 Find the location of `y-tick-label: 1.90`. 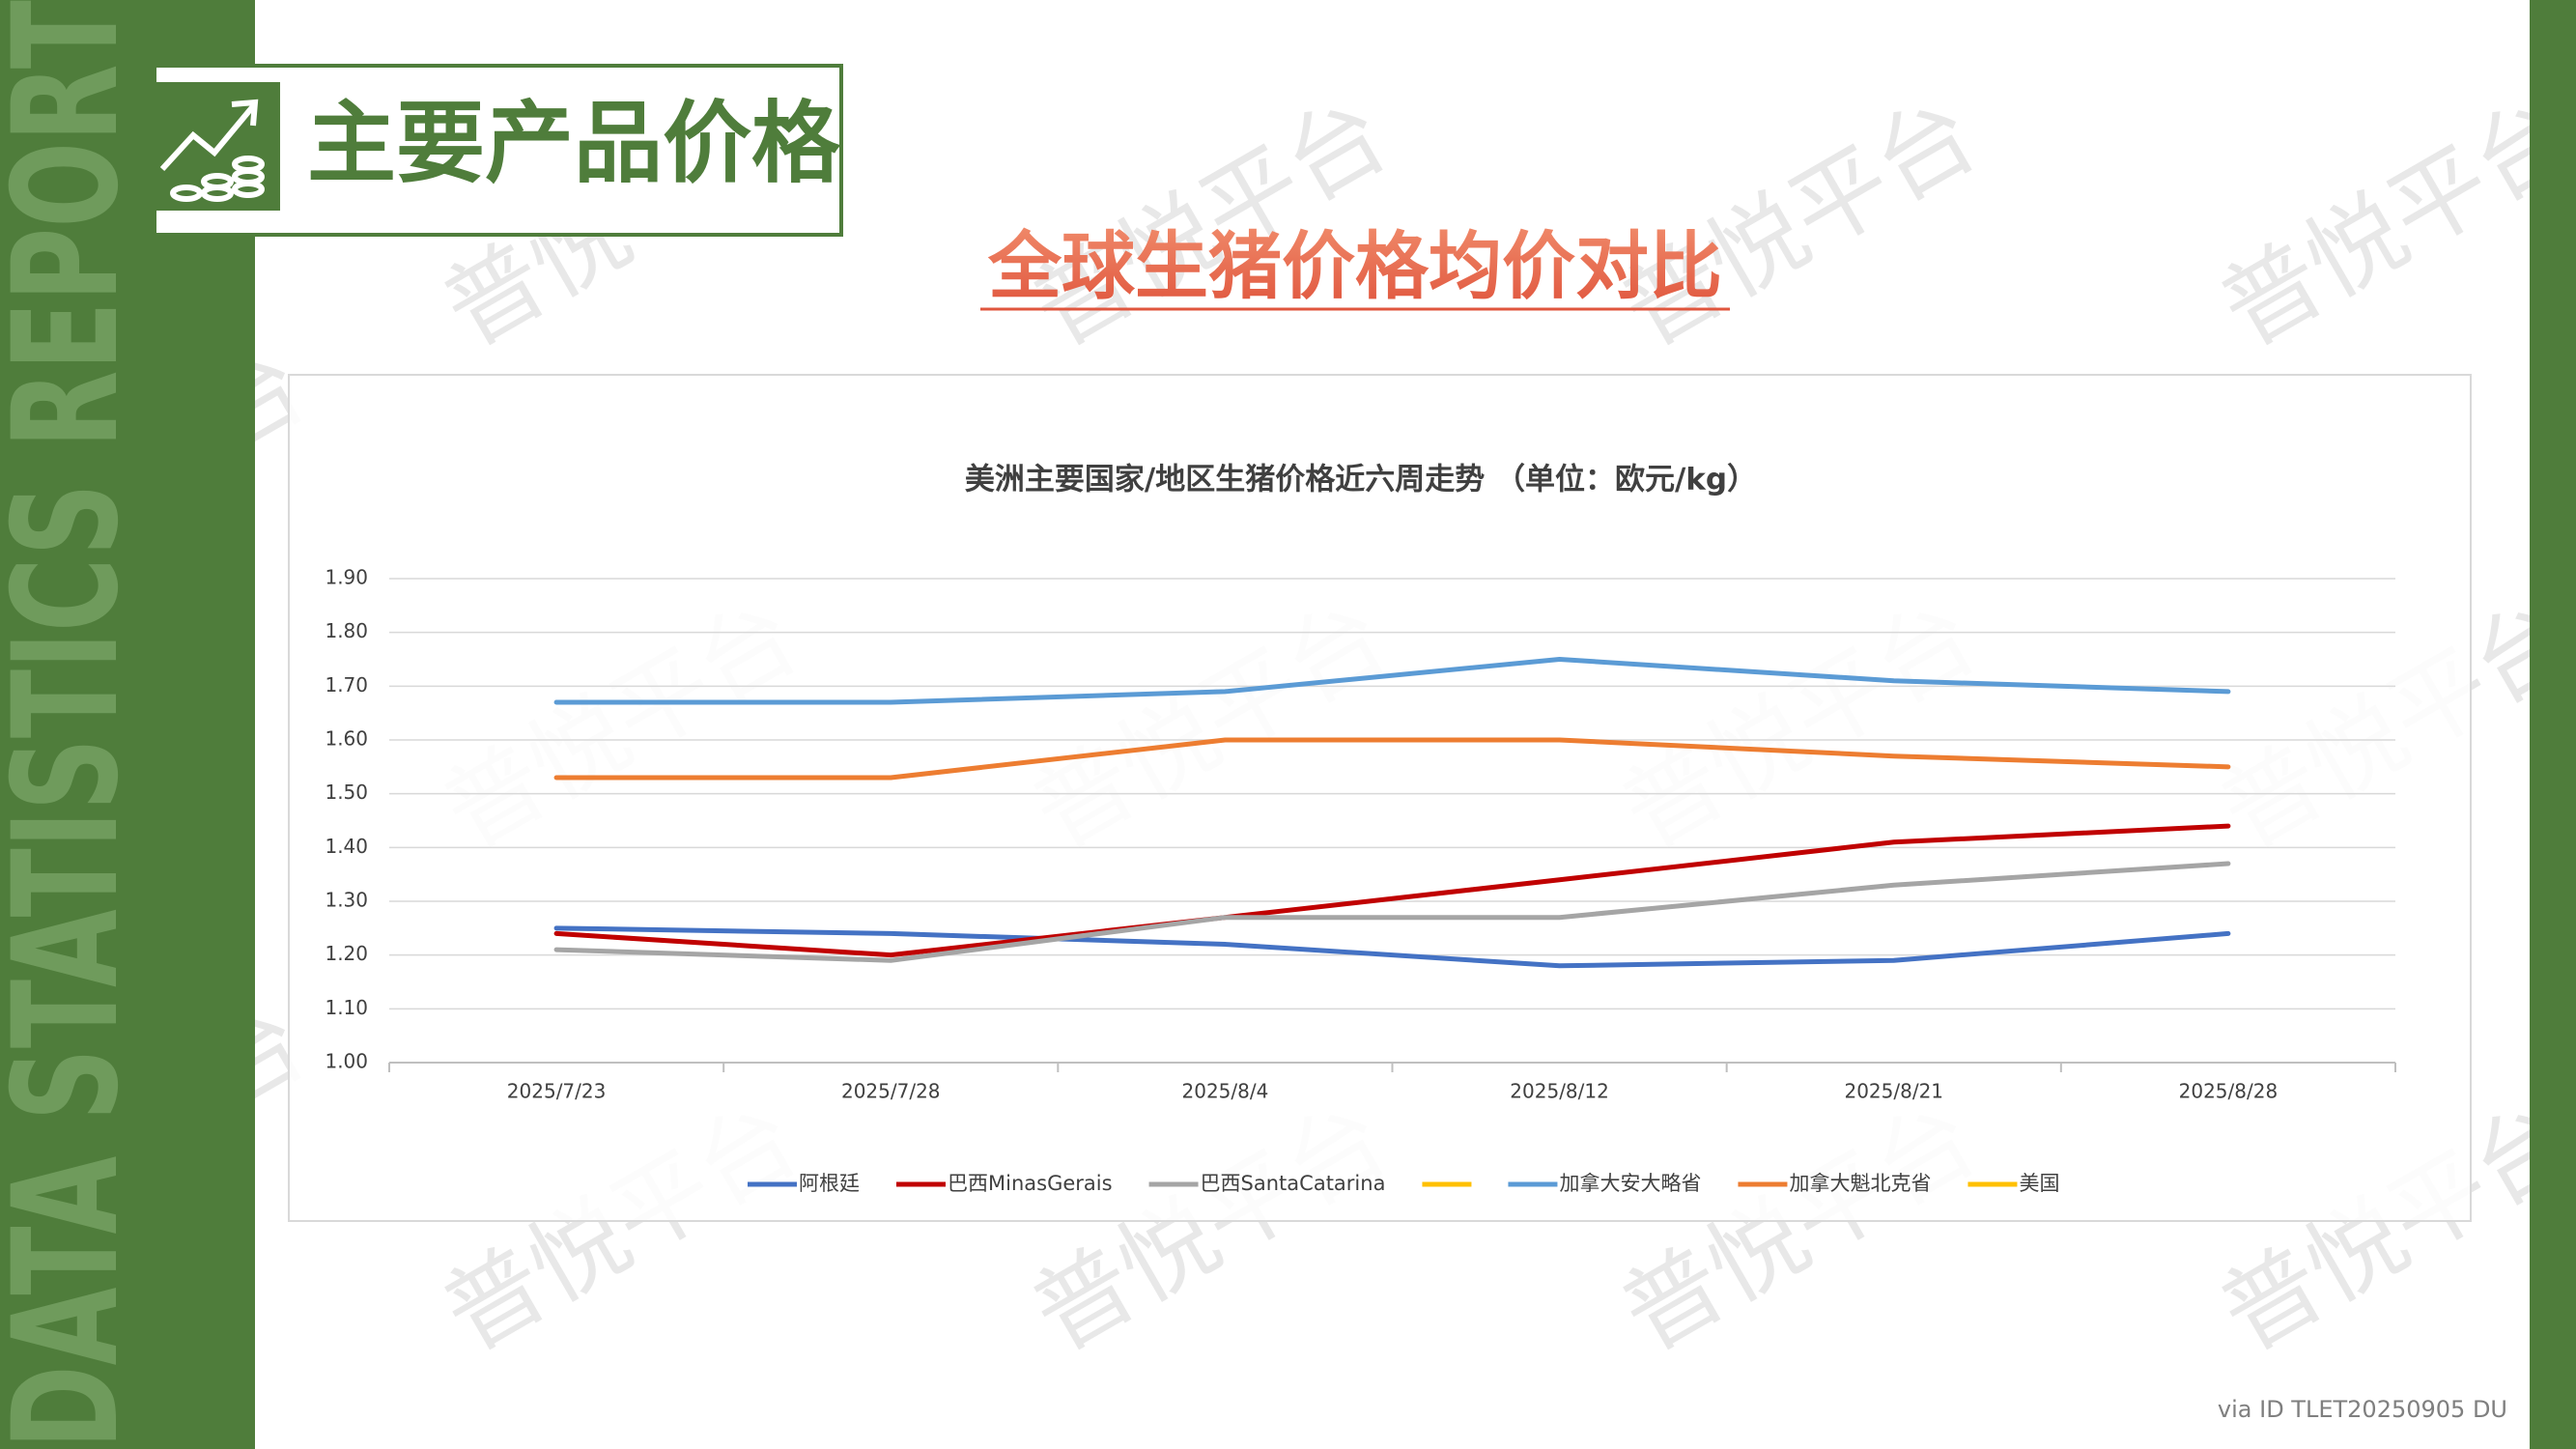

y-tick-label: 1.90 is located at coordinates (346, 577).